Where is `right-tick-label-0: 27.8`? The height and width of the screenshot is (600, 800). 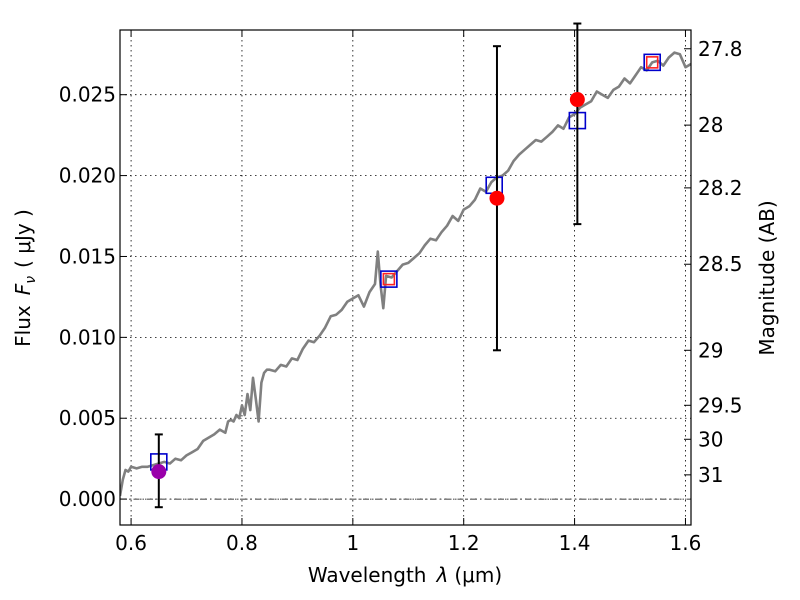
right-tick-label-0: 27.8 is located at coordinates (720, 49).